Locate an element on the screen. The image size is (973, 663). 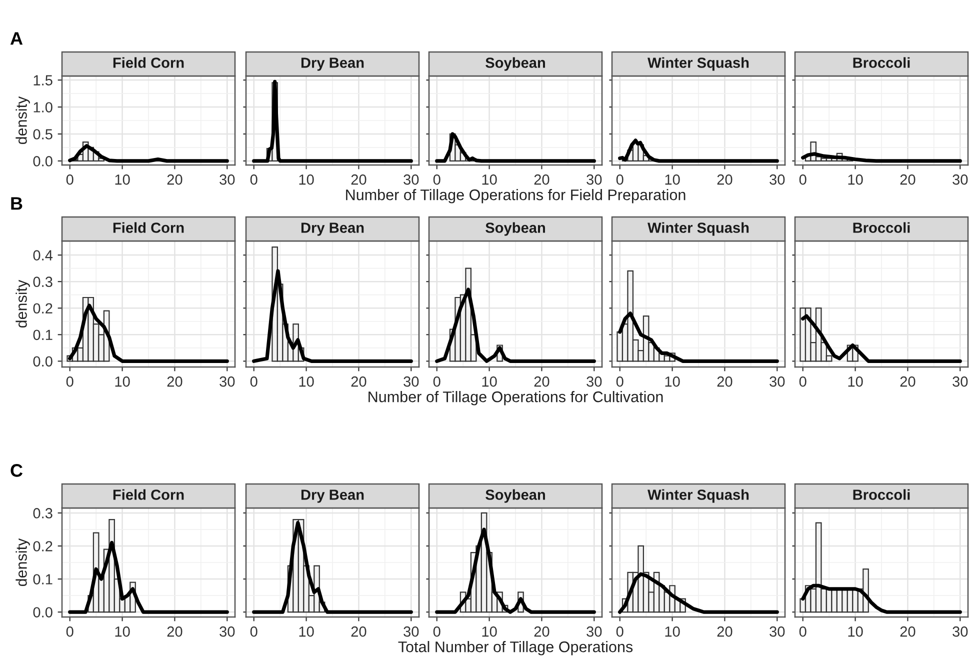
y-tick-label: 1.0 is located at coordinates (43, 107).